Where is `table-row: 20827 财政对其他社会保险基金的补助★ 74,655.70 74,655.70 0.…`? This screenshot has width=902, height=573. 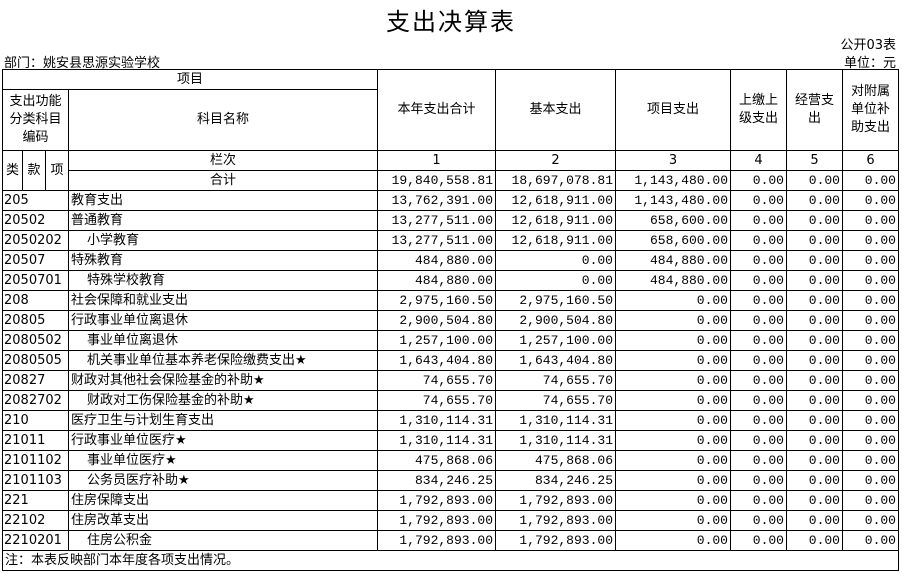
table-row: 20827 财政对其他社会保险基金的补助★ 74,655.70 74,655.70 0.… is located at coordinates (450, 380).